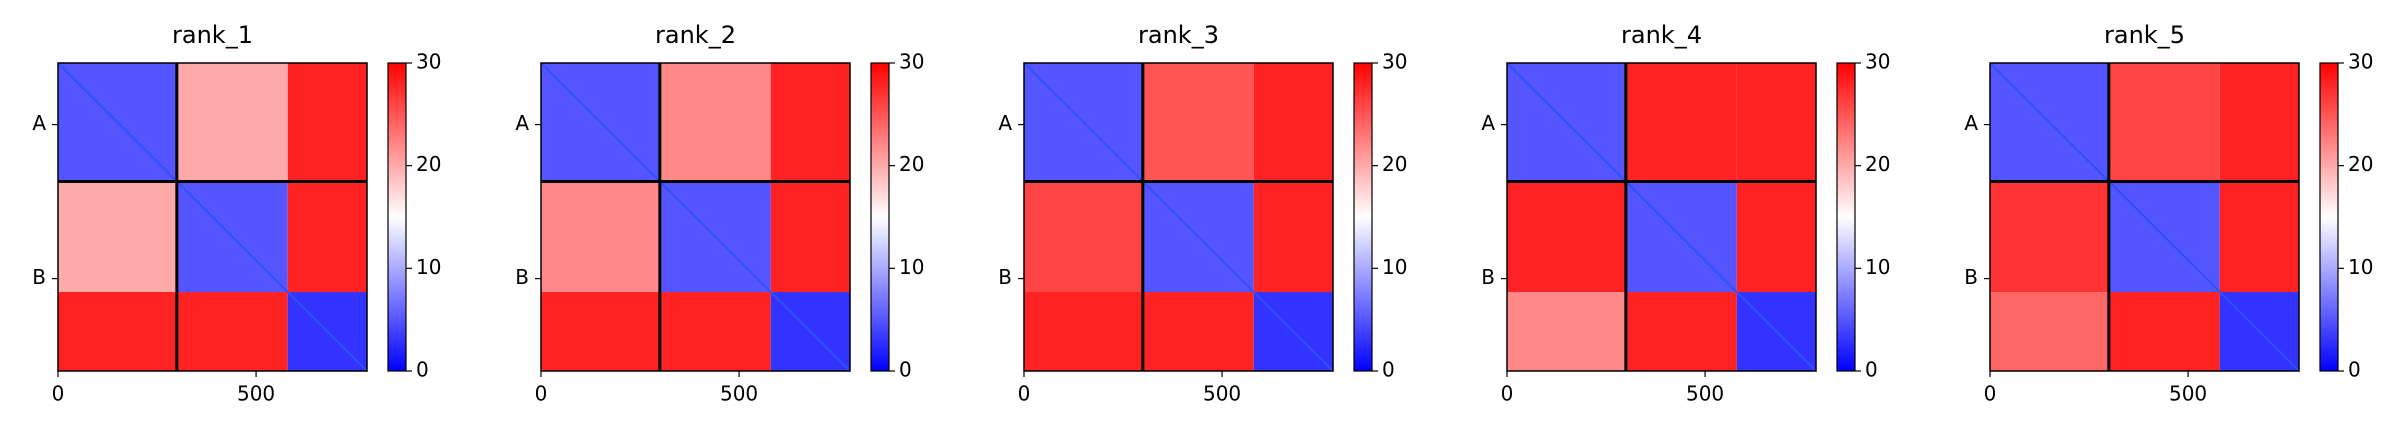 This screenshot has height=438, width=2401. Describe the element at coordinates (695, 35) in the screenshot. I see `panel-title: rank_2` at that location.